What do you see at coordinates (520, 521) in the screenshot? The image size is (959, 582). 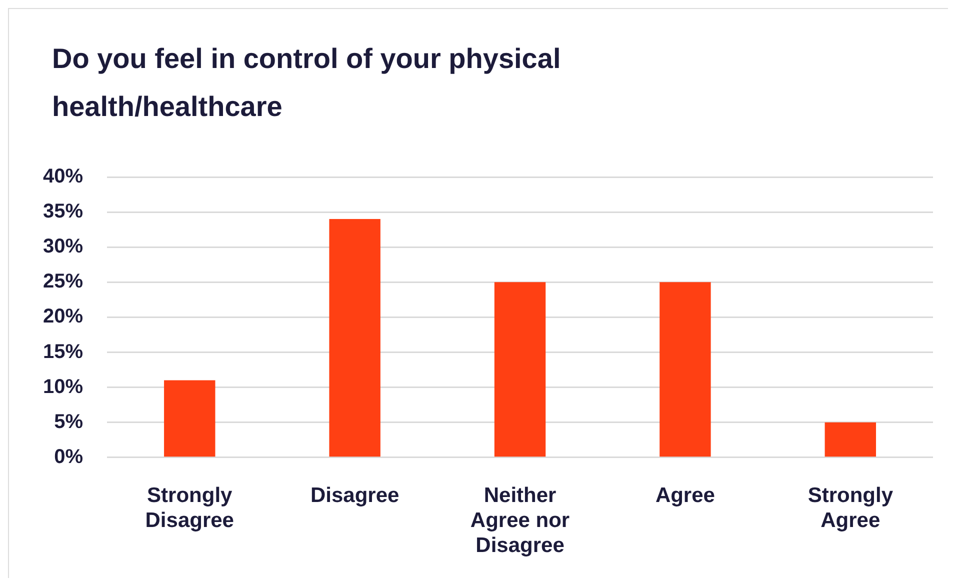 I see `x-tick-label: Neither Agree nor Disagree` at bounding box center [520, 521].